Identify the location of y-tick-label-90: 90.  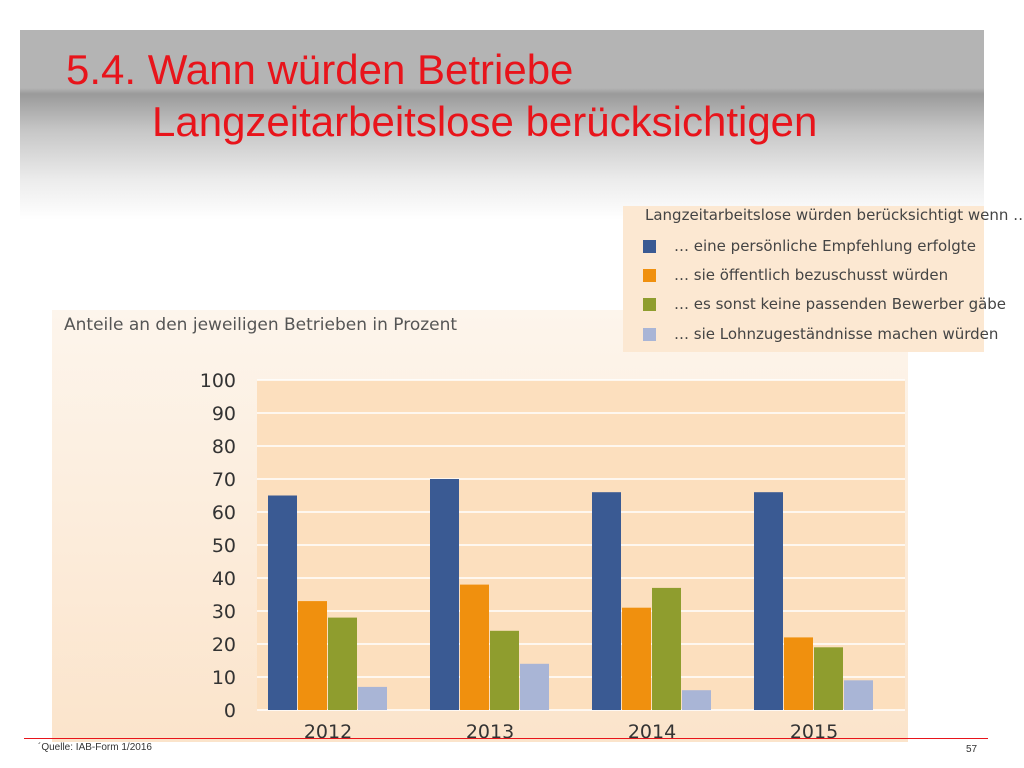
(224, 414).